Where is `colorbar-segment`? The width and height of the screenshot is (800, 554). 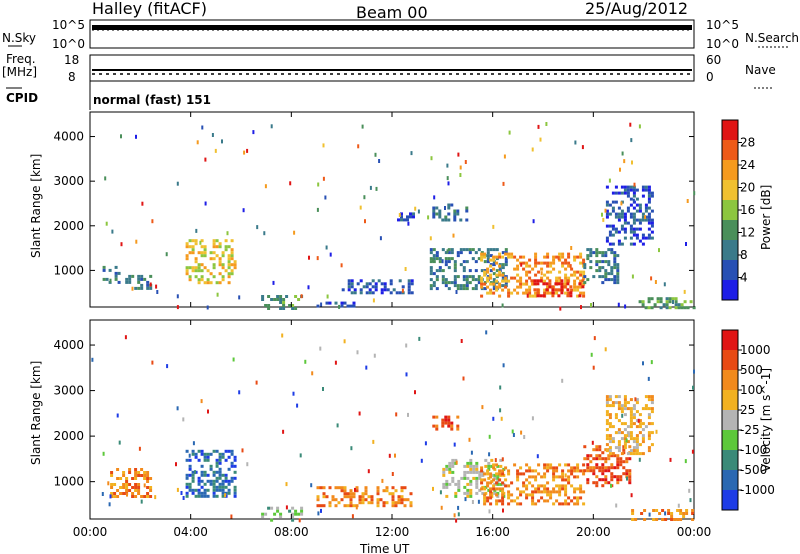 colorbar-segment is located at coordinates (730, 190).